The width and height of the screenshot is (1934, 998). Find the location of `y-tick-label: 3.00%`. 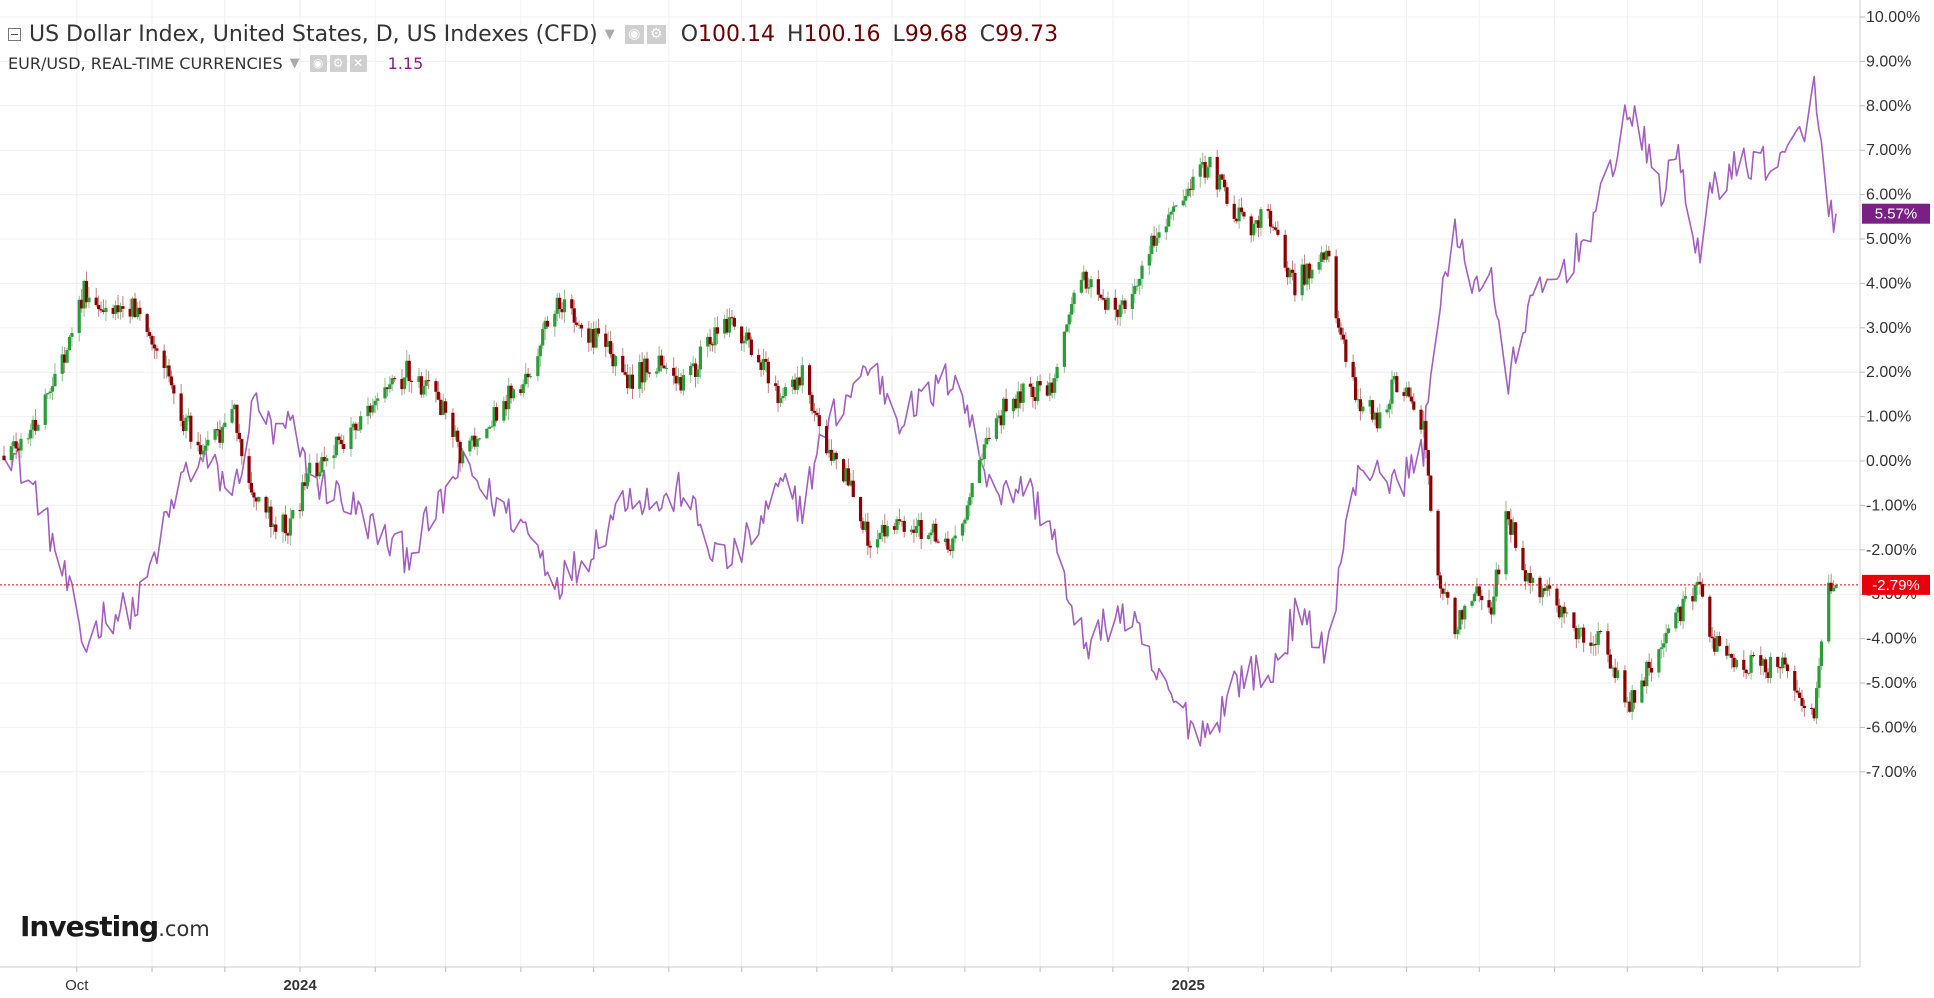

y-tick-label: 3.00% is located at coordinates (1888, 328).